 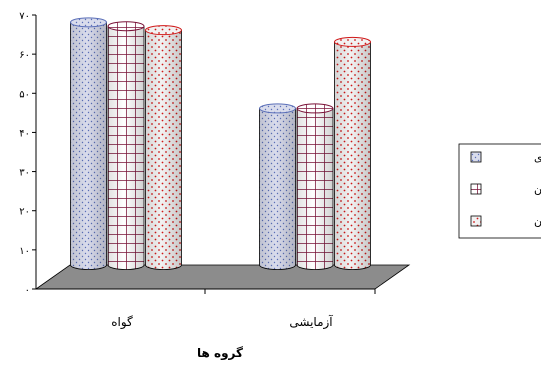 I want to click on legend-label: پس‌آزمون, so click(x=537, y=189).